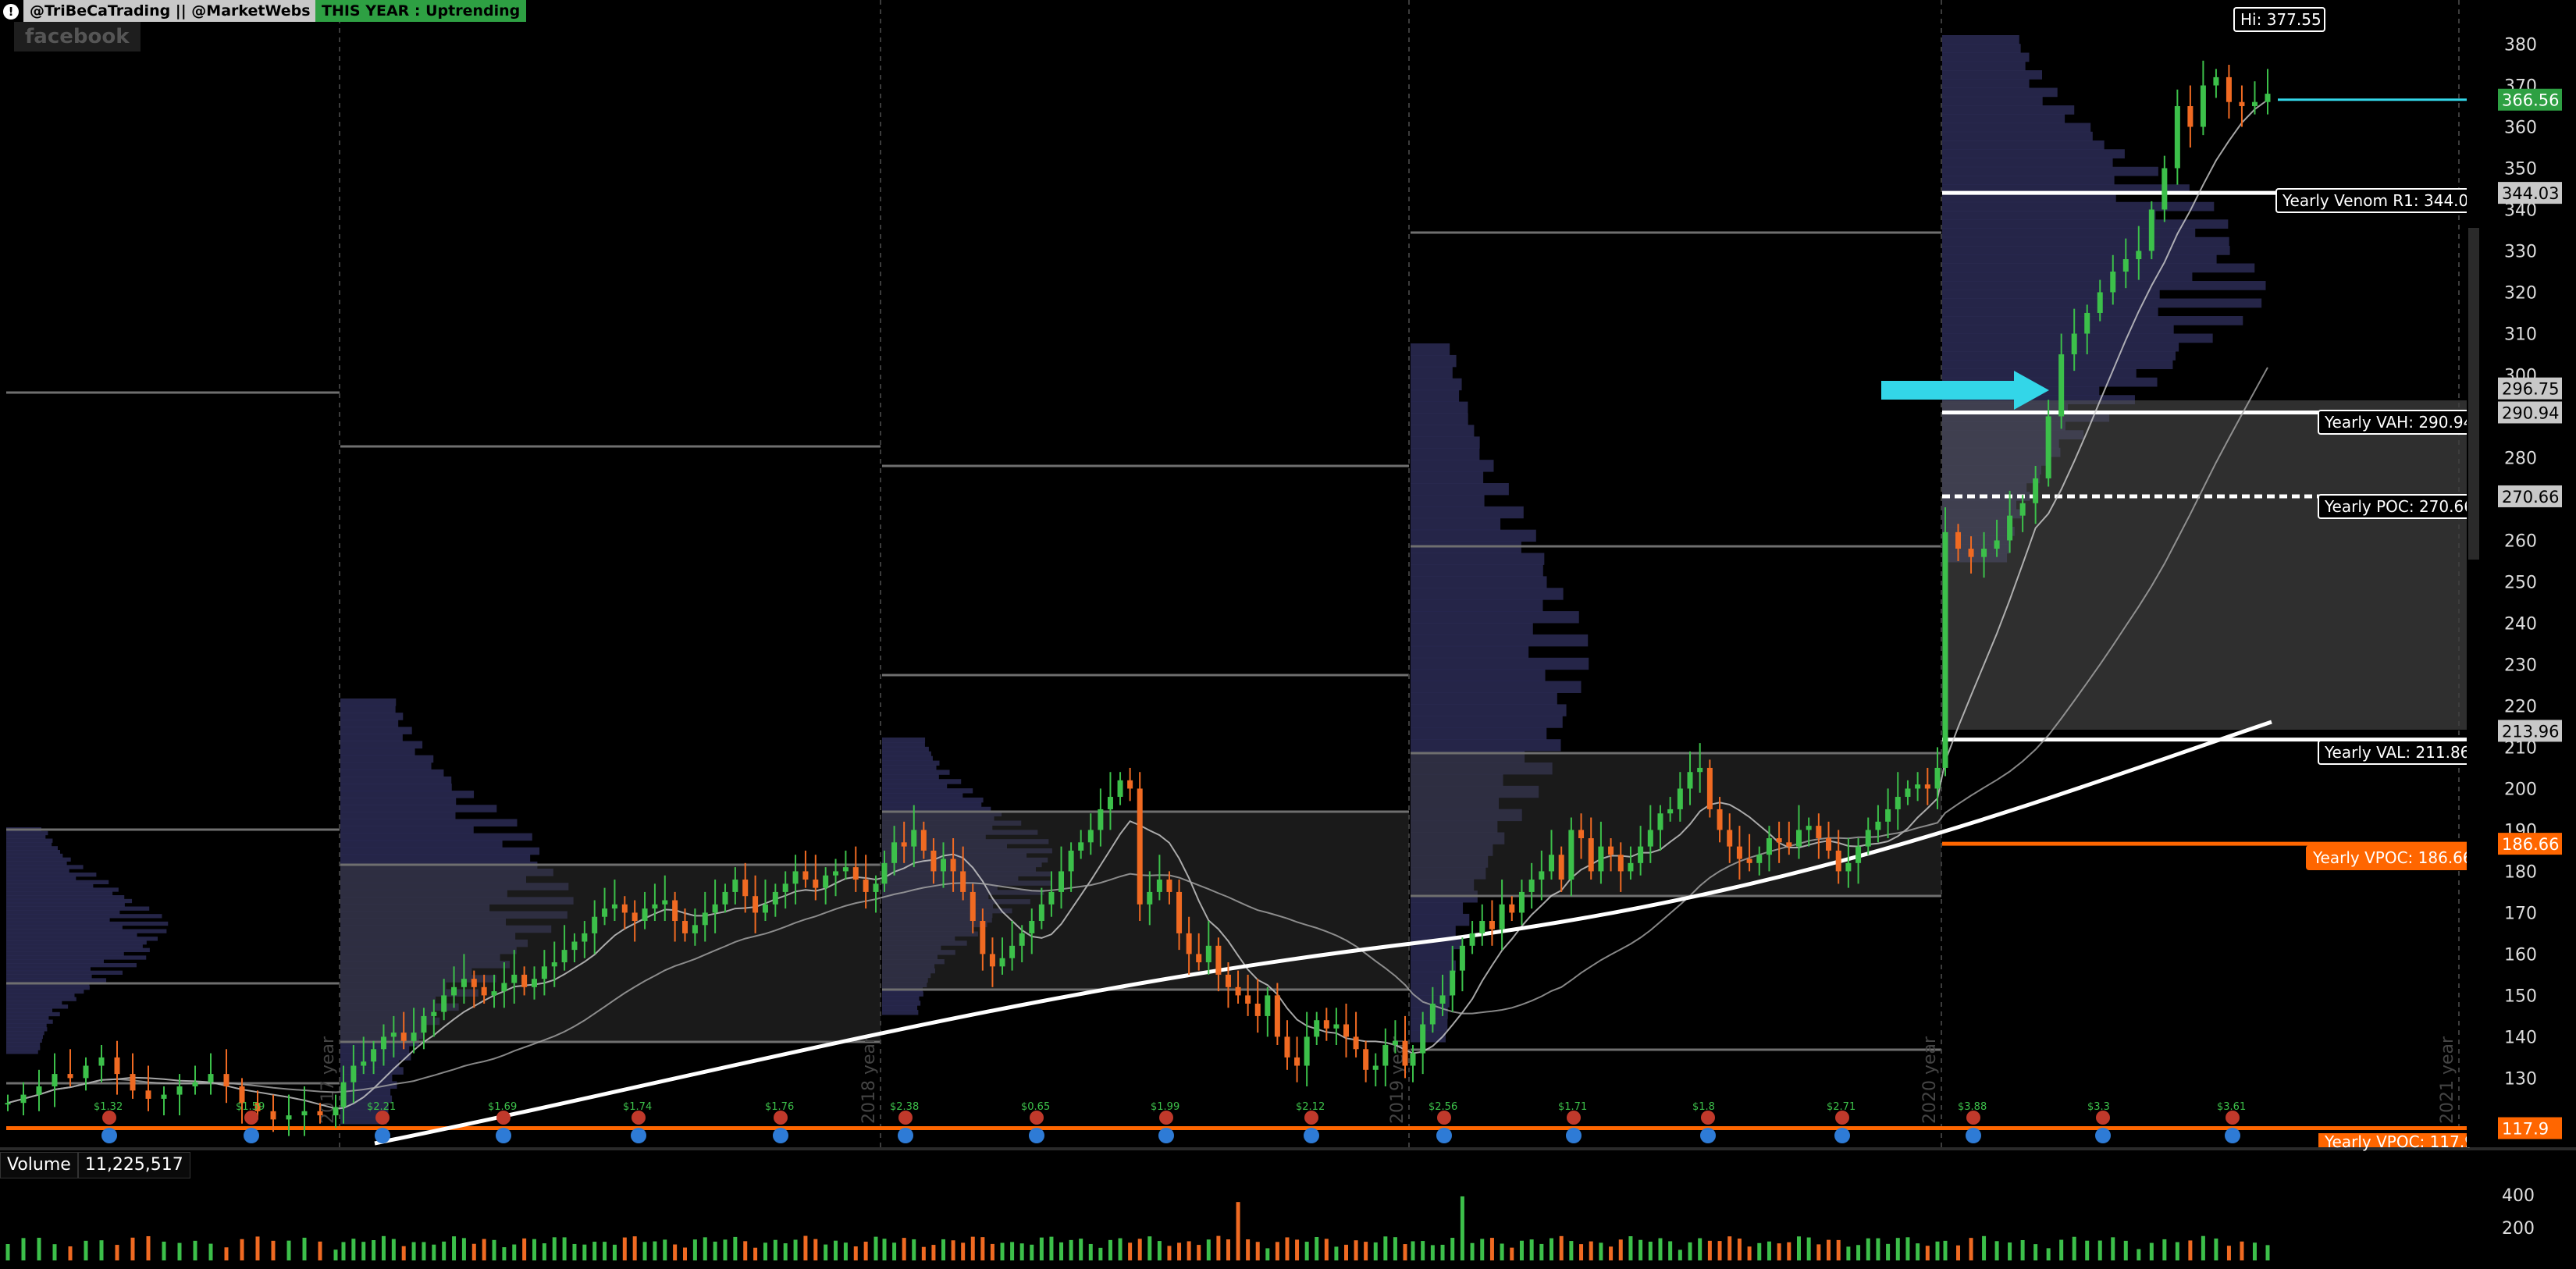 The width and height of the screenshot is (2576, 1269). Describe the element at coordinates (2204, 565) in the screenshot. I see `value-area-box` at that location.